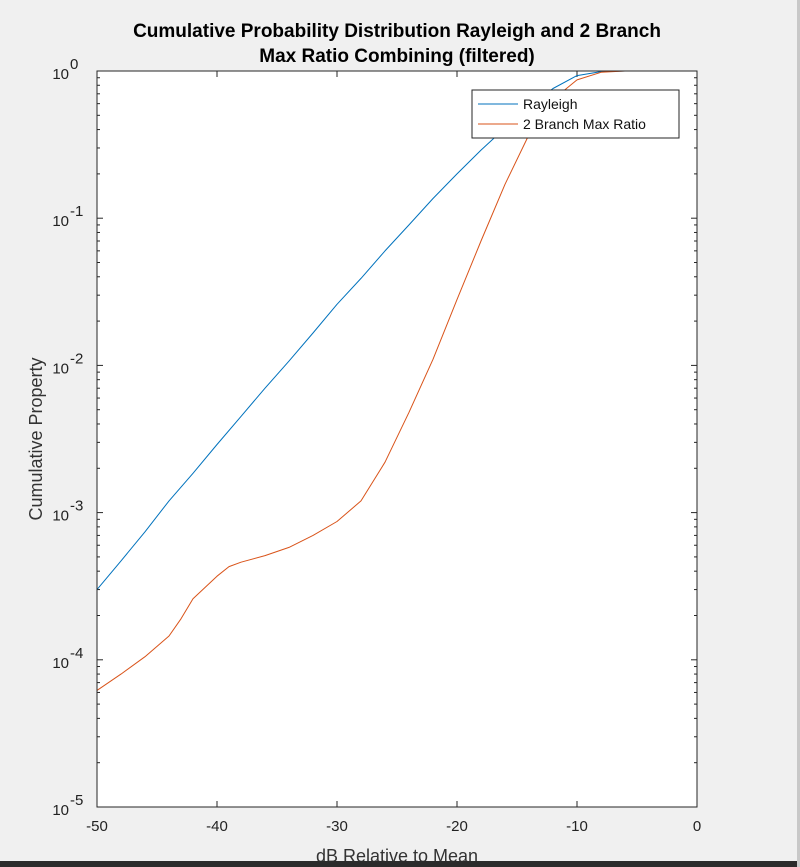 The image size is (800, 867). What do you see at coordinates (397, 56) in the screenshot?
I see `chart-title-line2: Max Ratio Combining (filtered)` at bounding box center [397, 56].